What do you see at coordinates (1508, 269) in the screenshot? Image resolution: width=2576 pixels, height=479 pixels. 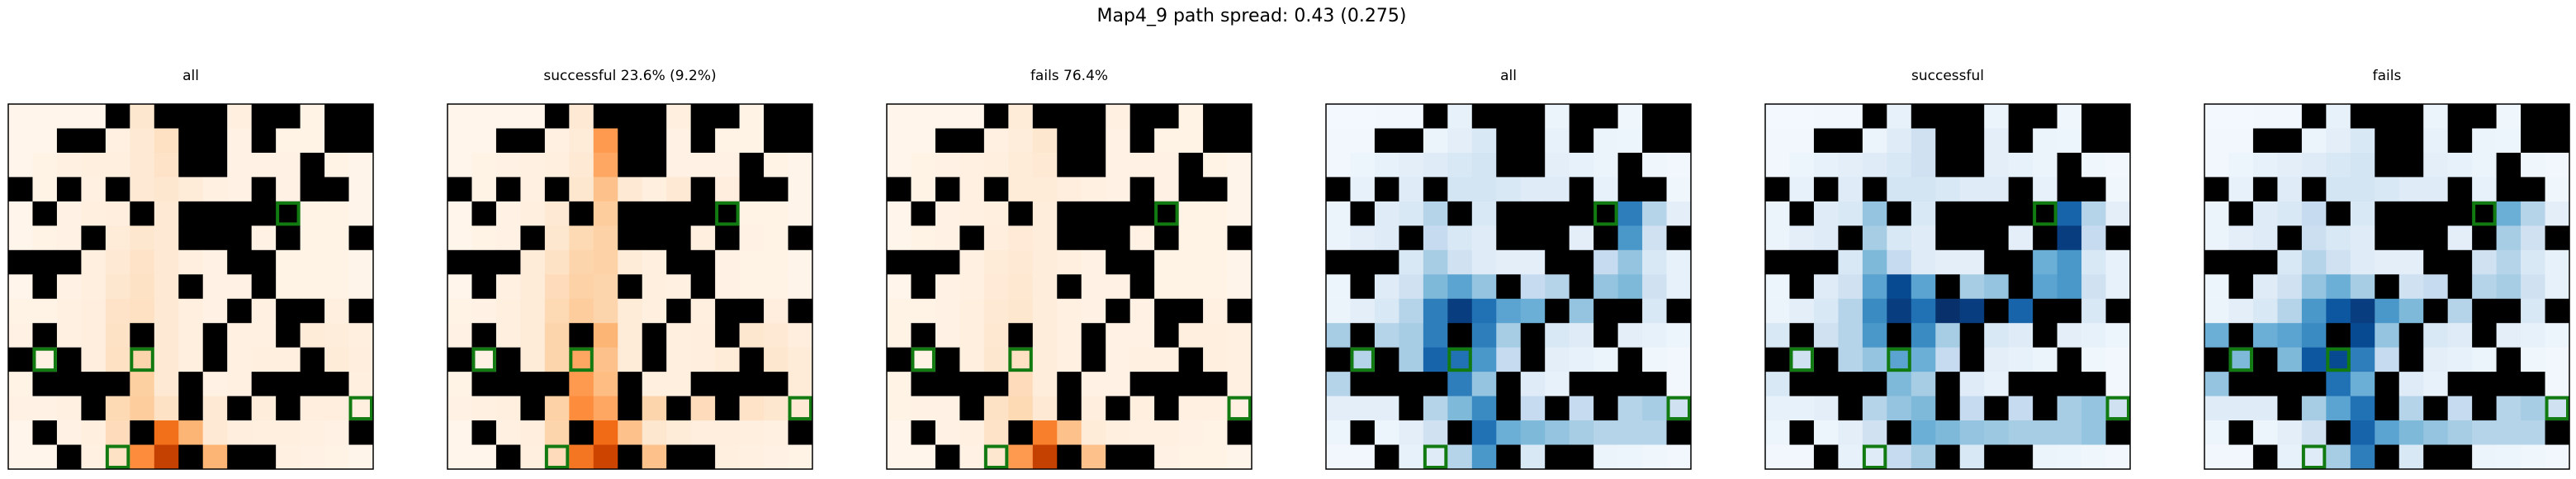 I see `heatmap-panel-4: all` at bounding box center [1508, 269].